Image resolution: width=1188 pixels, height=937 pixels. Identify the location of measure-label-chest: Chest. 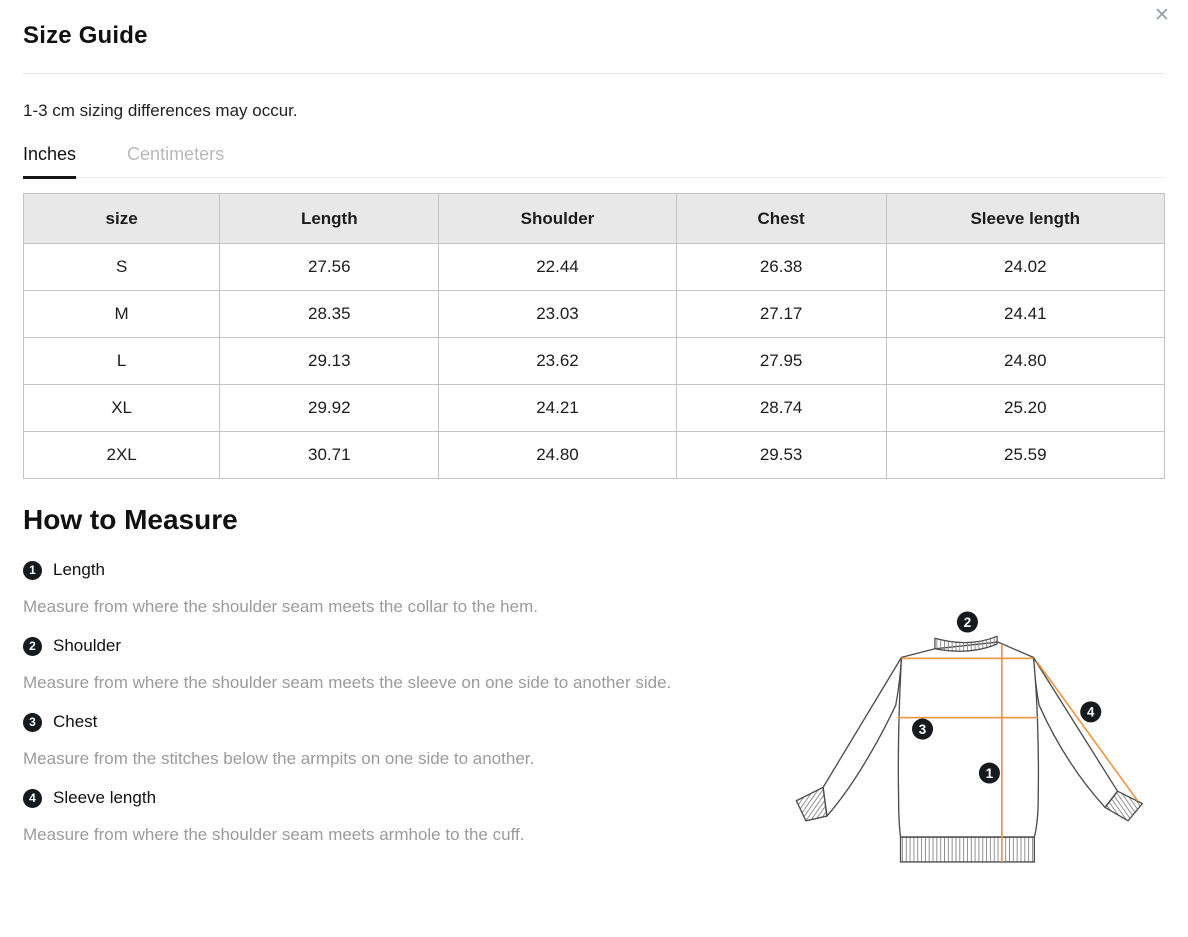
(75, 721).